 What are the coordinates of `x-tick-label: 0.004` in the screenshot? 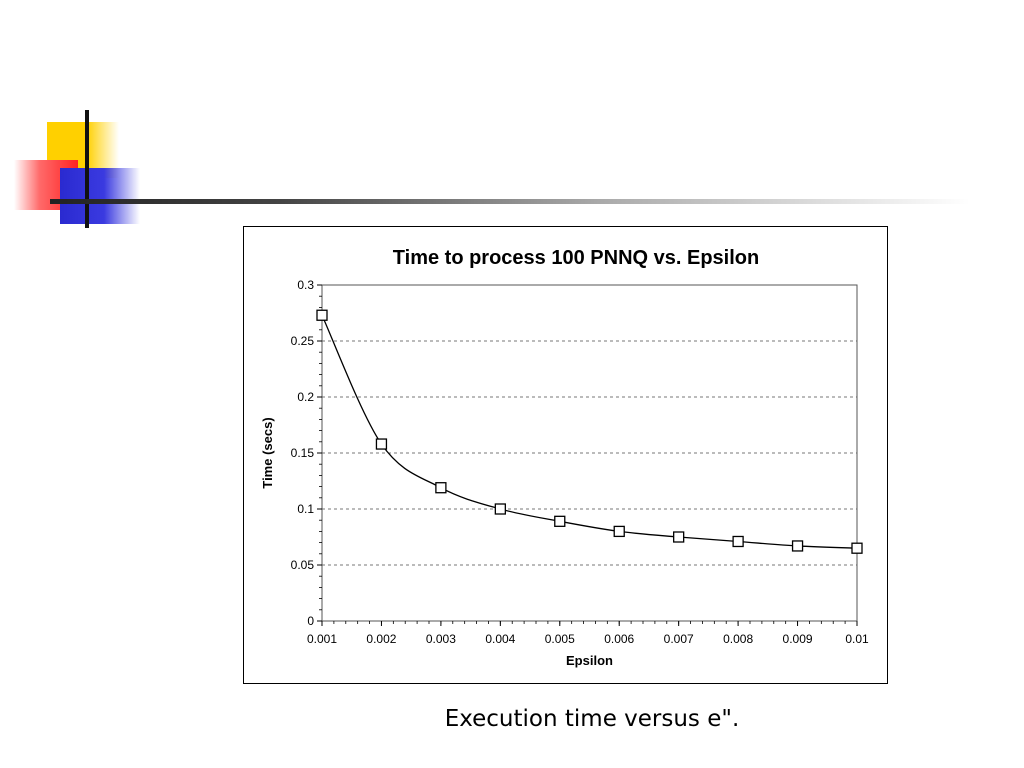 It's located at (500, 639).